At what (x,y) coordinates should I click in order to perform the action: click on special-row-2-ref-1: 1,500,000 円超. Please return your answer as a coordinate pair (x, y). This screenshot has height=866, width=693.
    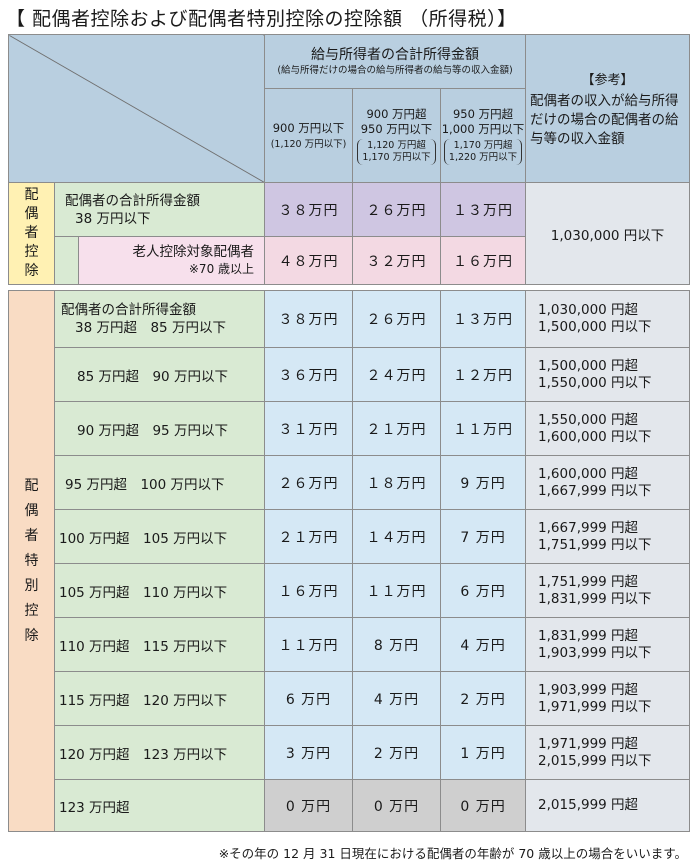
    Looking at the image, I should click on (588, 365).